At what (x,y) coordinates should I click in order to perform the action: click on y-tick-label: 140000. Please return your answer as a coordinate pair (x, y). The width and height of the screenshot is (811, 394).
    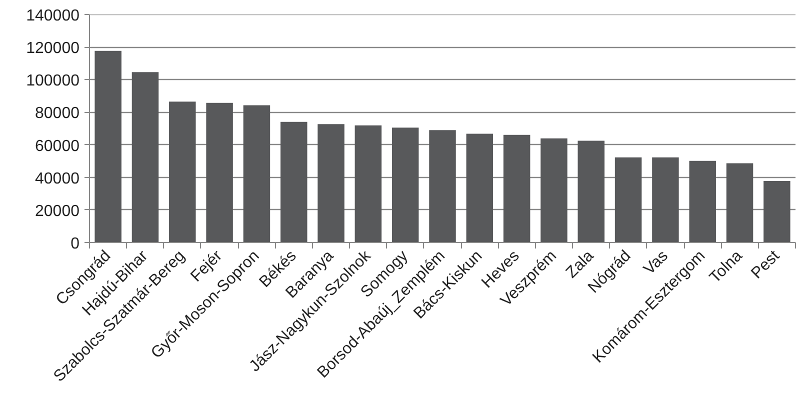
    Looking at the image, I should click on (53, 16).